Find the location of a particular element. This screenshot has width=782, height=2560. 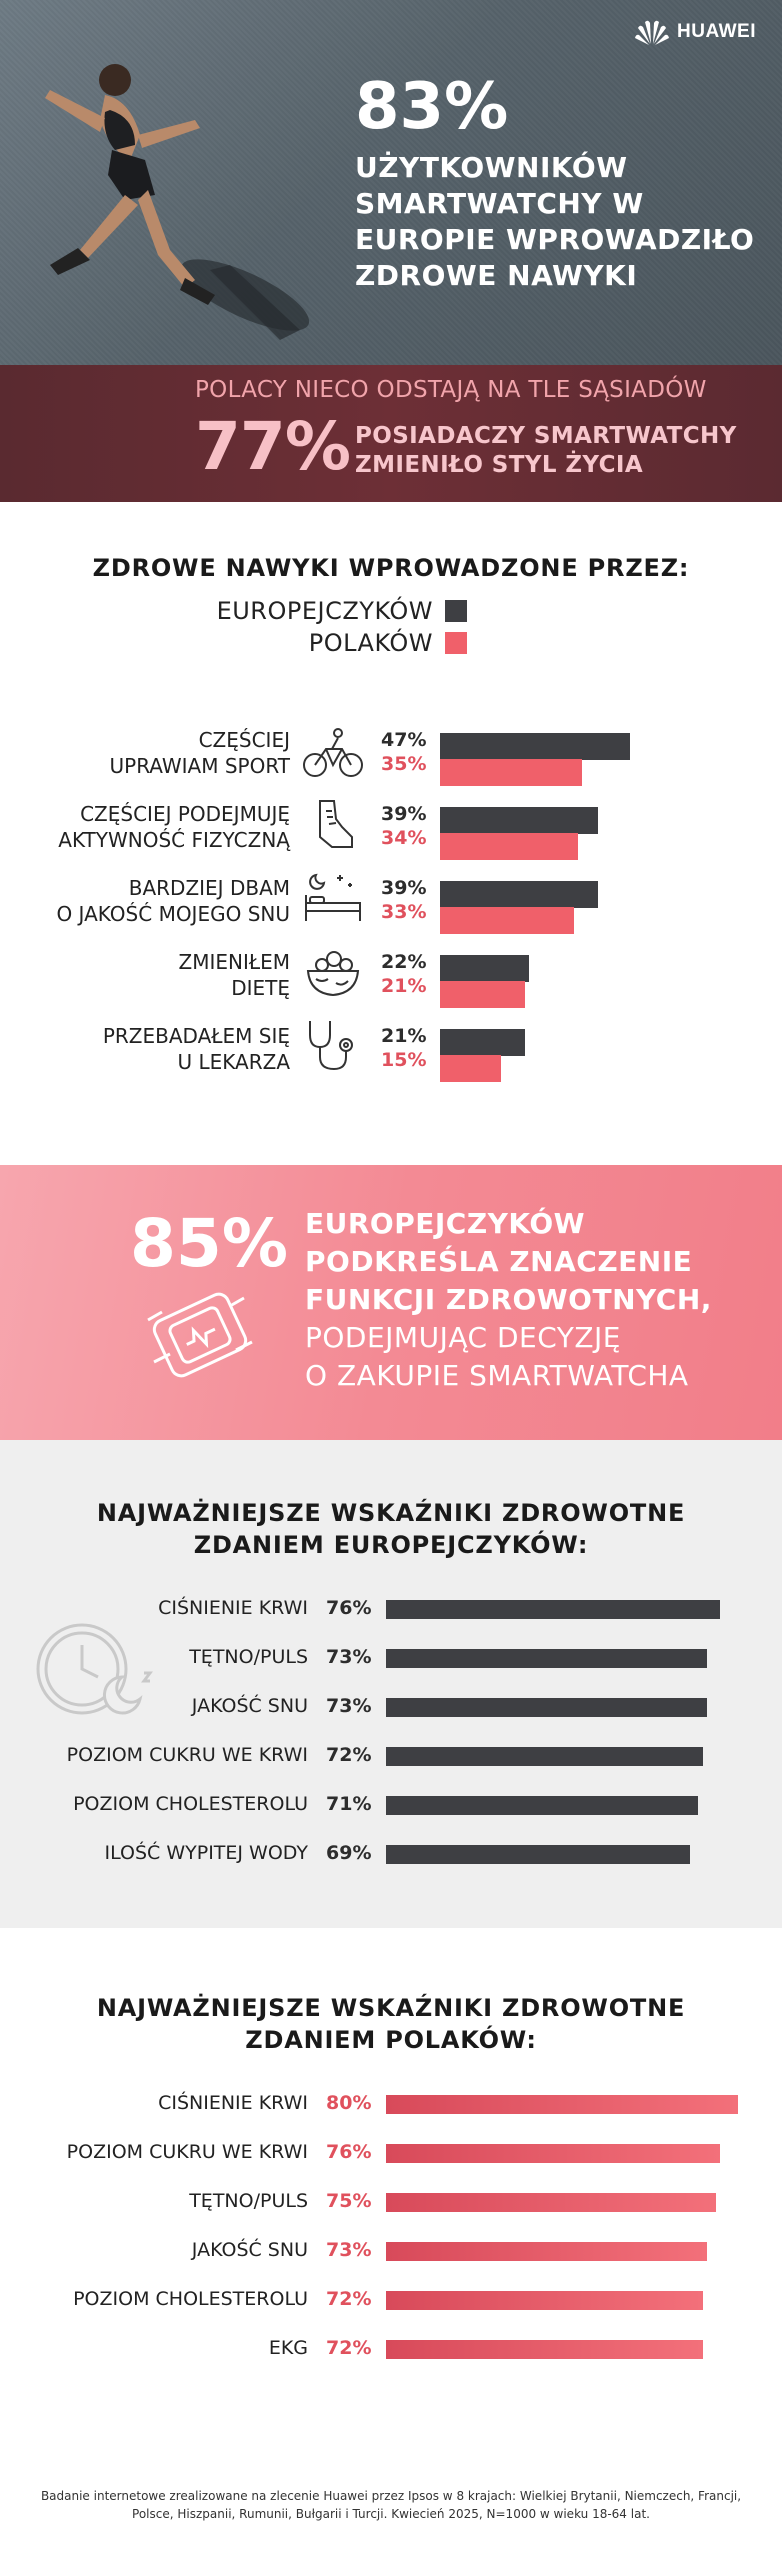

legend-poland: POLAKÓW is located at coordinates (388, 643).